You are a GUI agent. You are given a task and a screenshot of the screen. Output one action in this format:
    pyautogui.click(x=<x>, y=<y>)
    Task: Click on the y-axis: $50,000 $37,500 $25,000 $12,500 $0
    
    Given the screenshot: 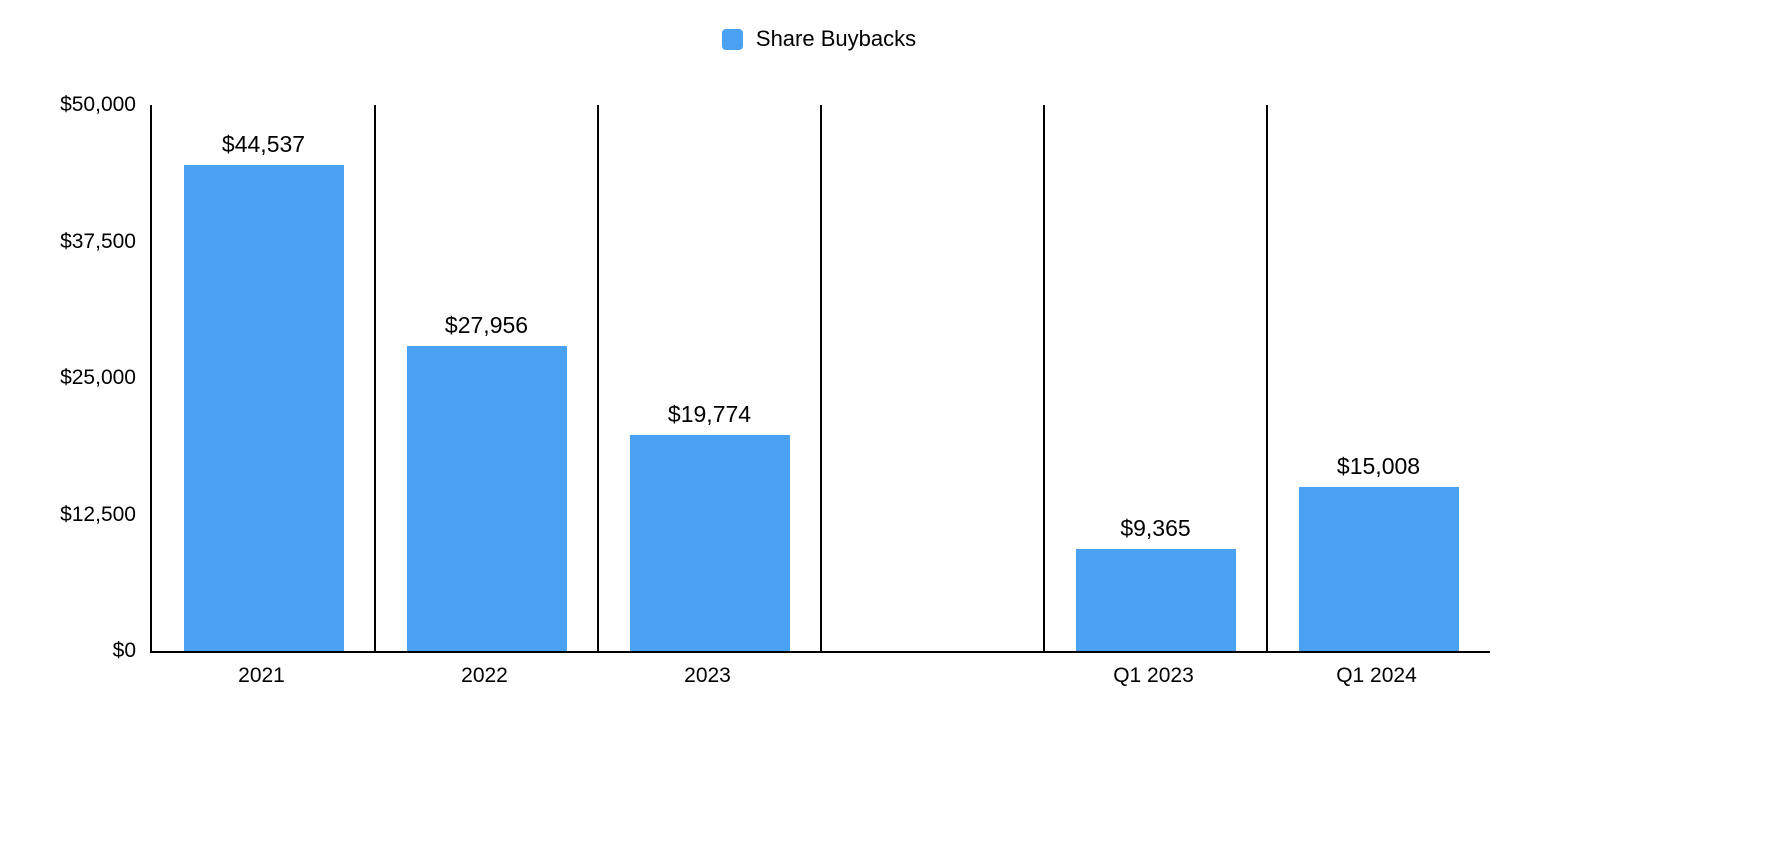 What is the action you would take?
    pyautogui.click(x=68, y=377)
    